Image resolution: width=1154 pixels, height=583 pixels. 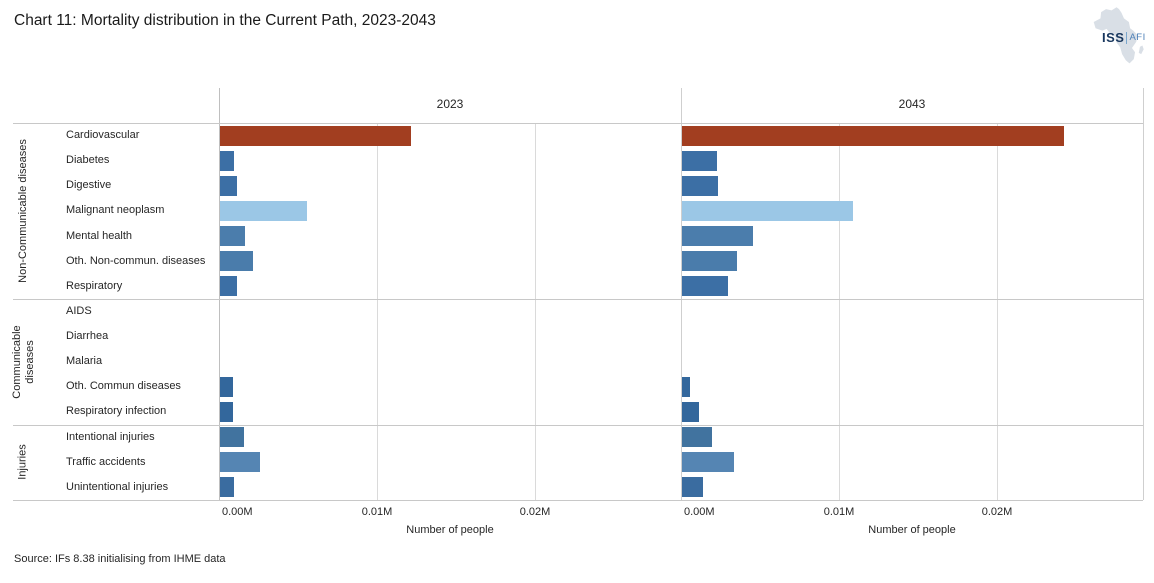 I want to click on bar-2043-respiratory-infection, so click(x=691, y=412).